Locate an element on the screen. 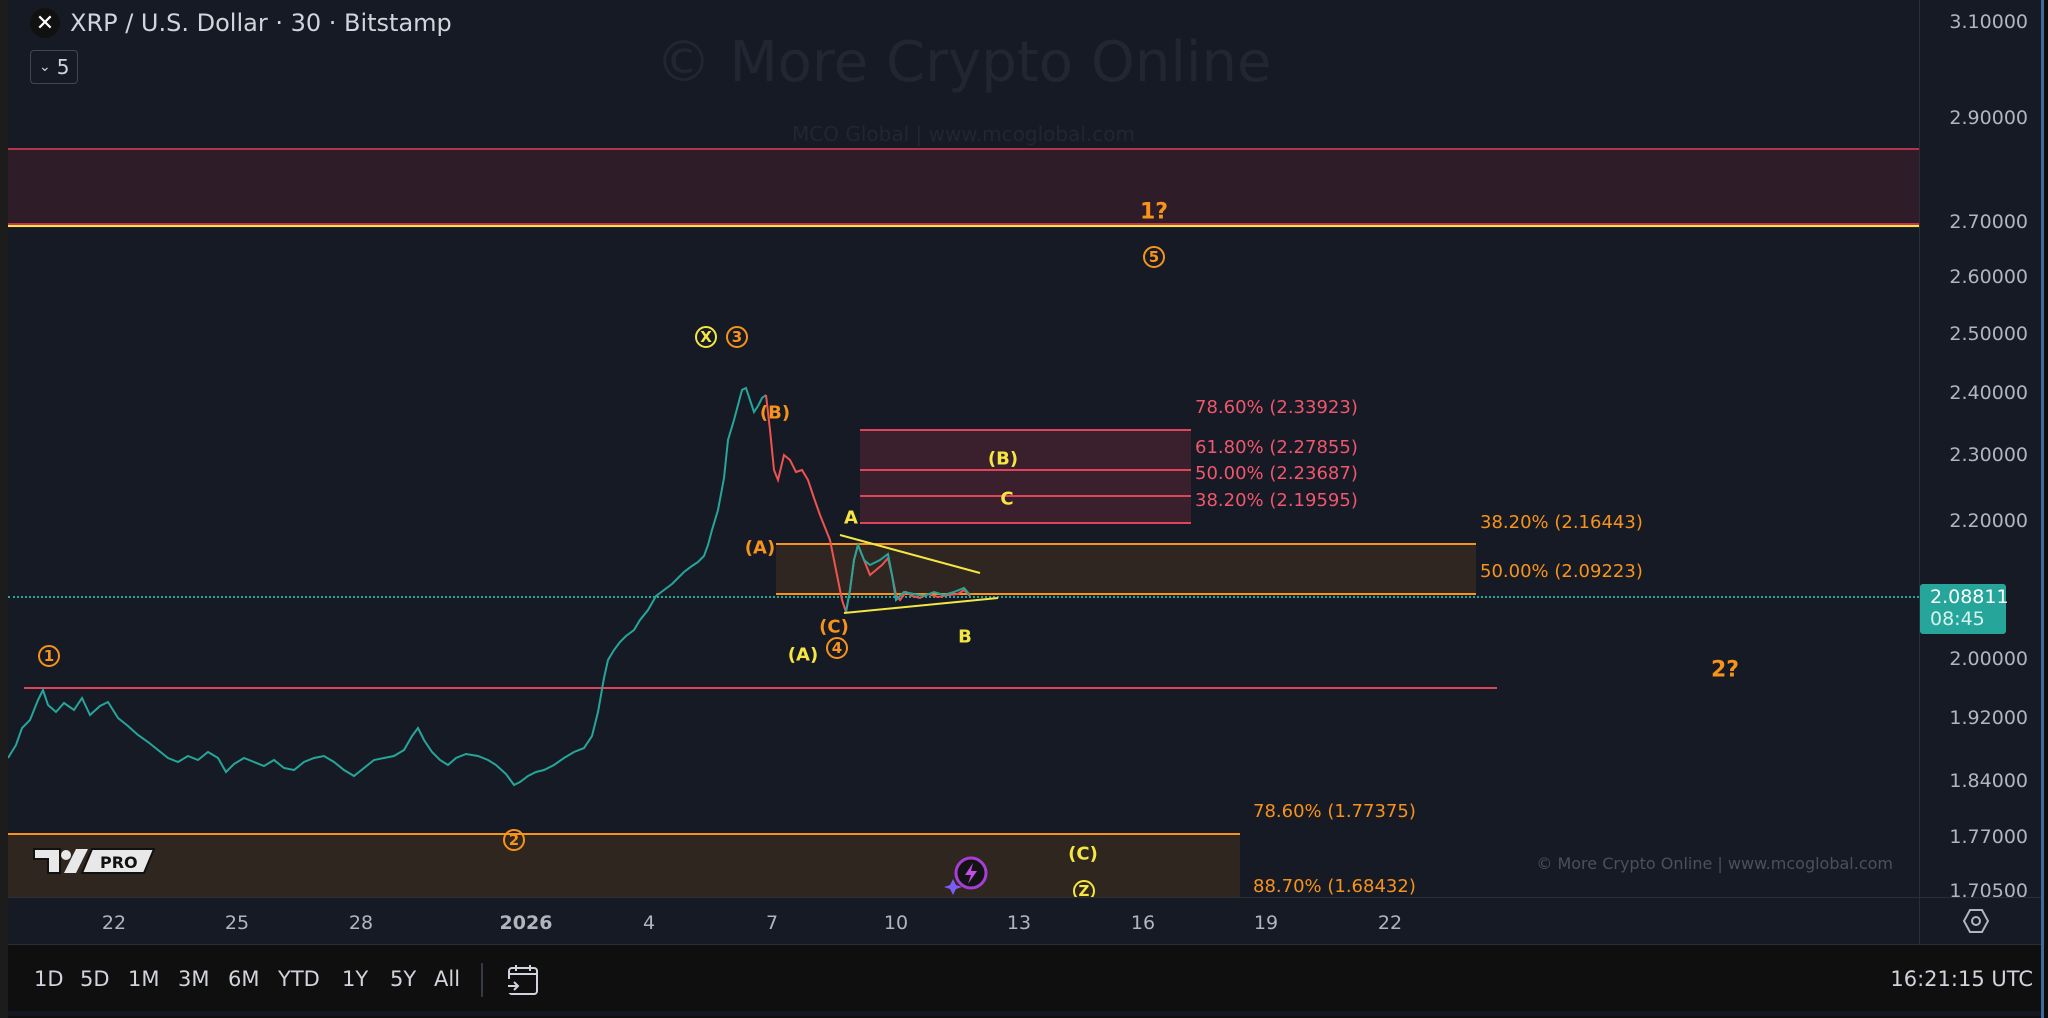  price-tick: 2.20000 is located at coordinates (1988, 521).